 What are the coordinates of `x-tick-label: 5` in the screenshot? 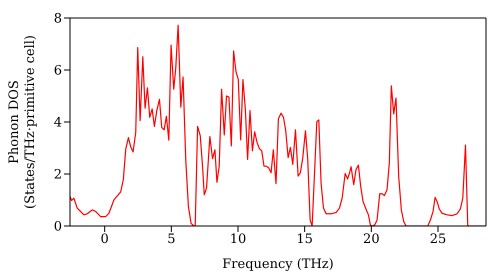 It's located at (171, 240).